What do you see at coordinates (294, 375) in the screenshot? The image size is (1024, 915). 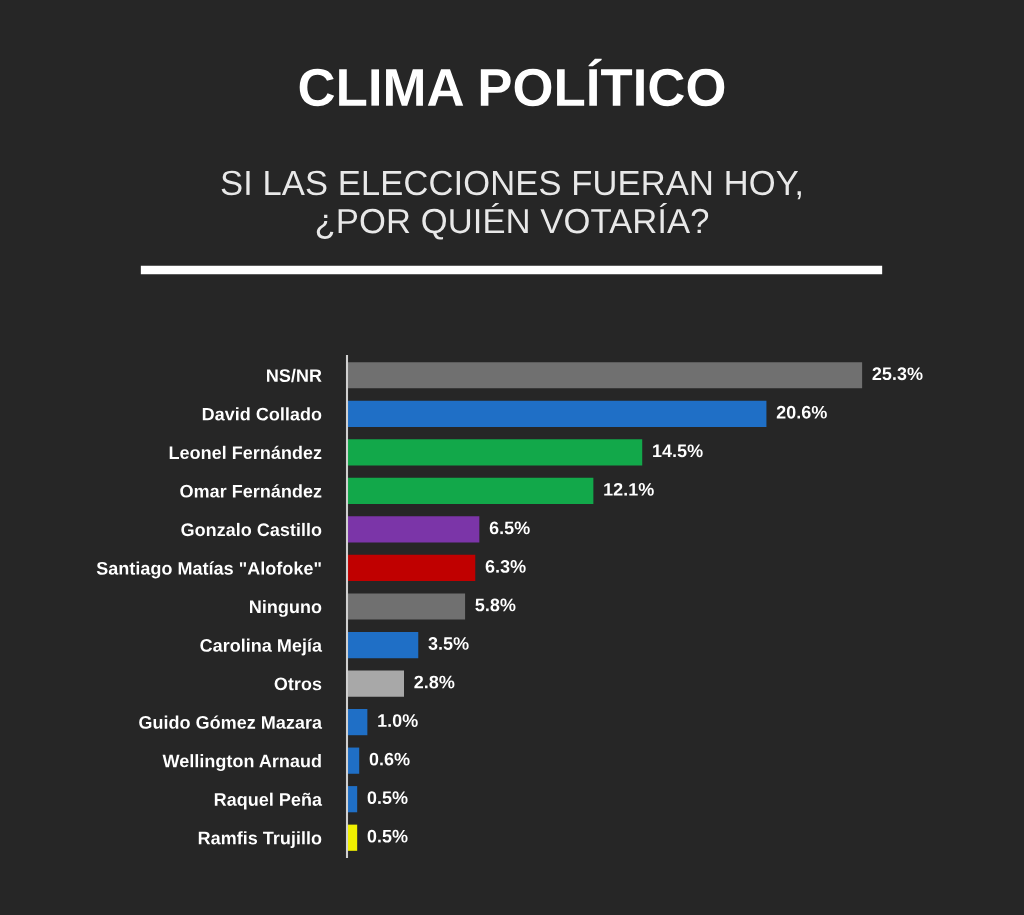 I see `y-tick-label: NS/NR` at bounding box center [294, 375].